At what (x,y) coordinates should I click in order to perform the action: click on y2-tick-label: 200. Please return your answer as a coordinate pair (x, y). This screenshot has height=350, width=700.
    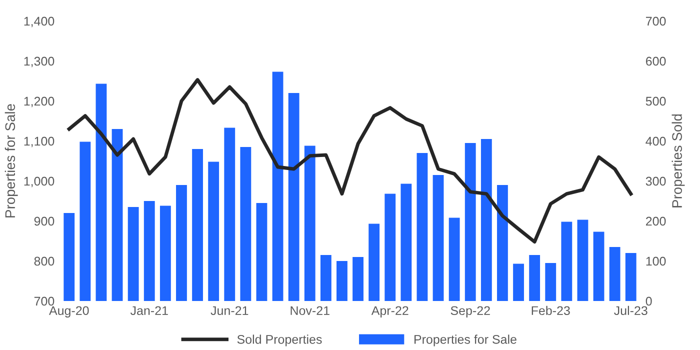
    Looking at the image, I should click on (656, 221).